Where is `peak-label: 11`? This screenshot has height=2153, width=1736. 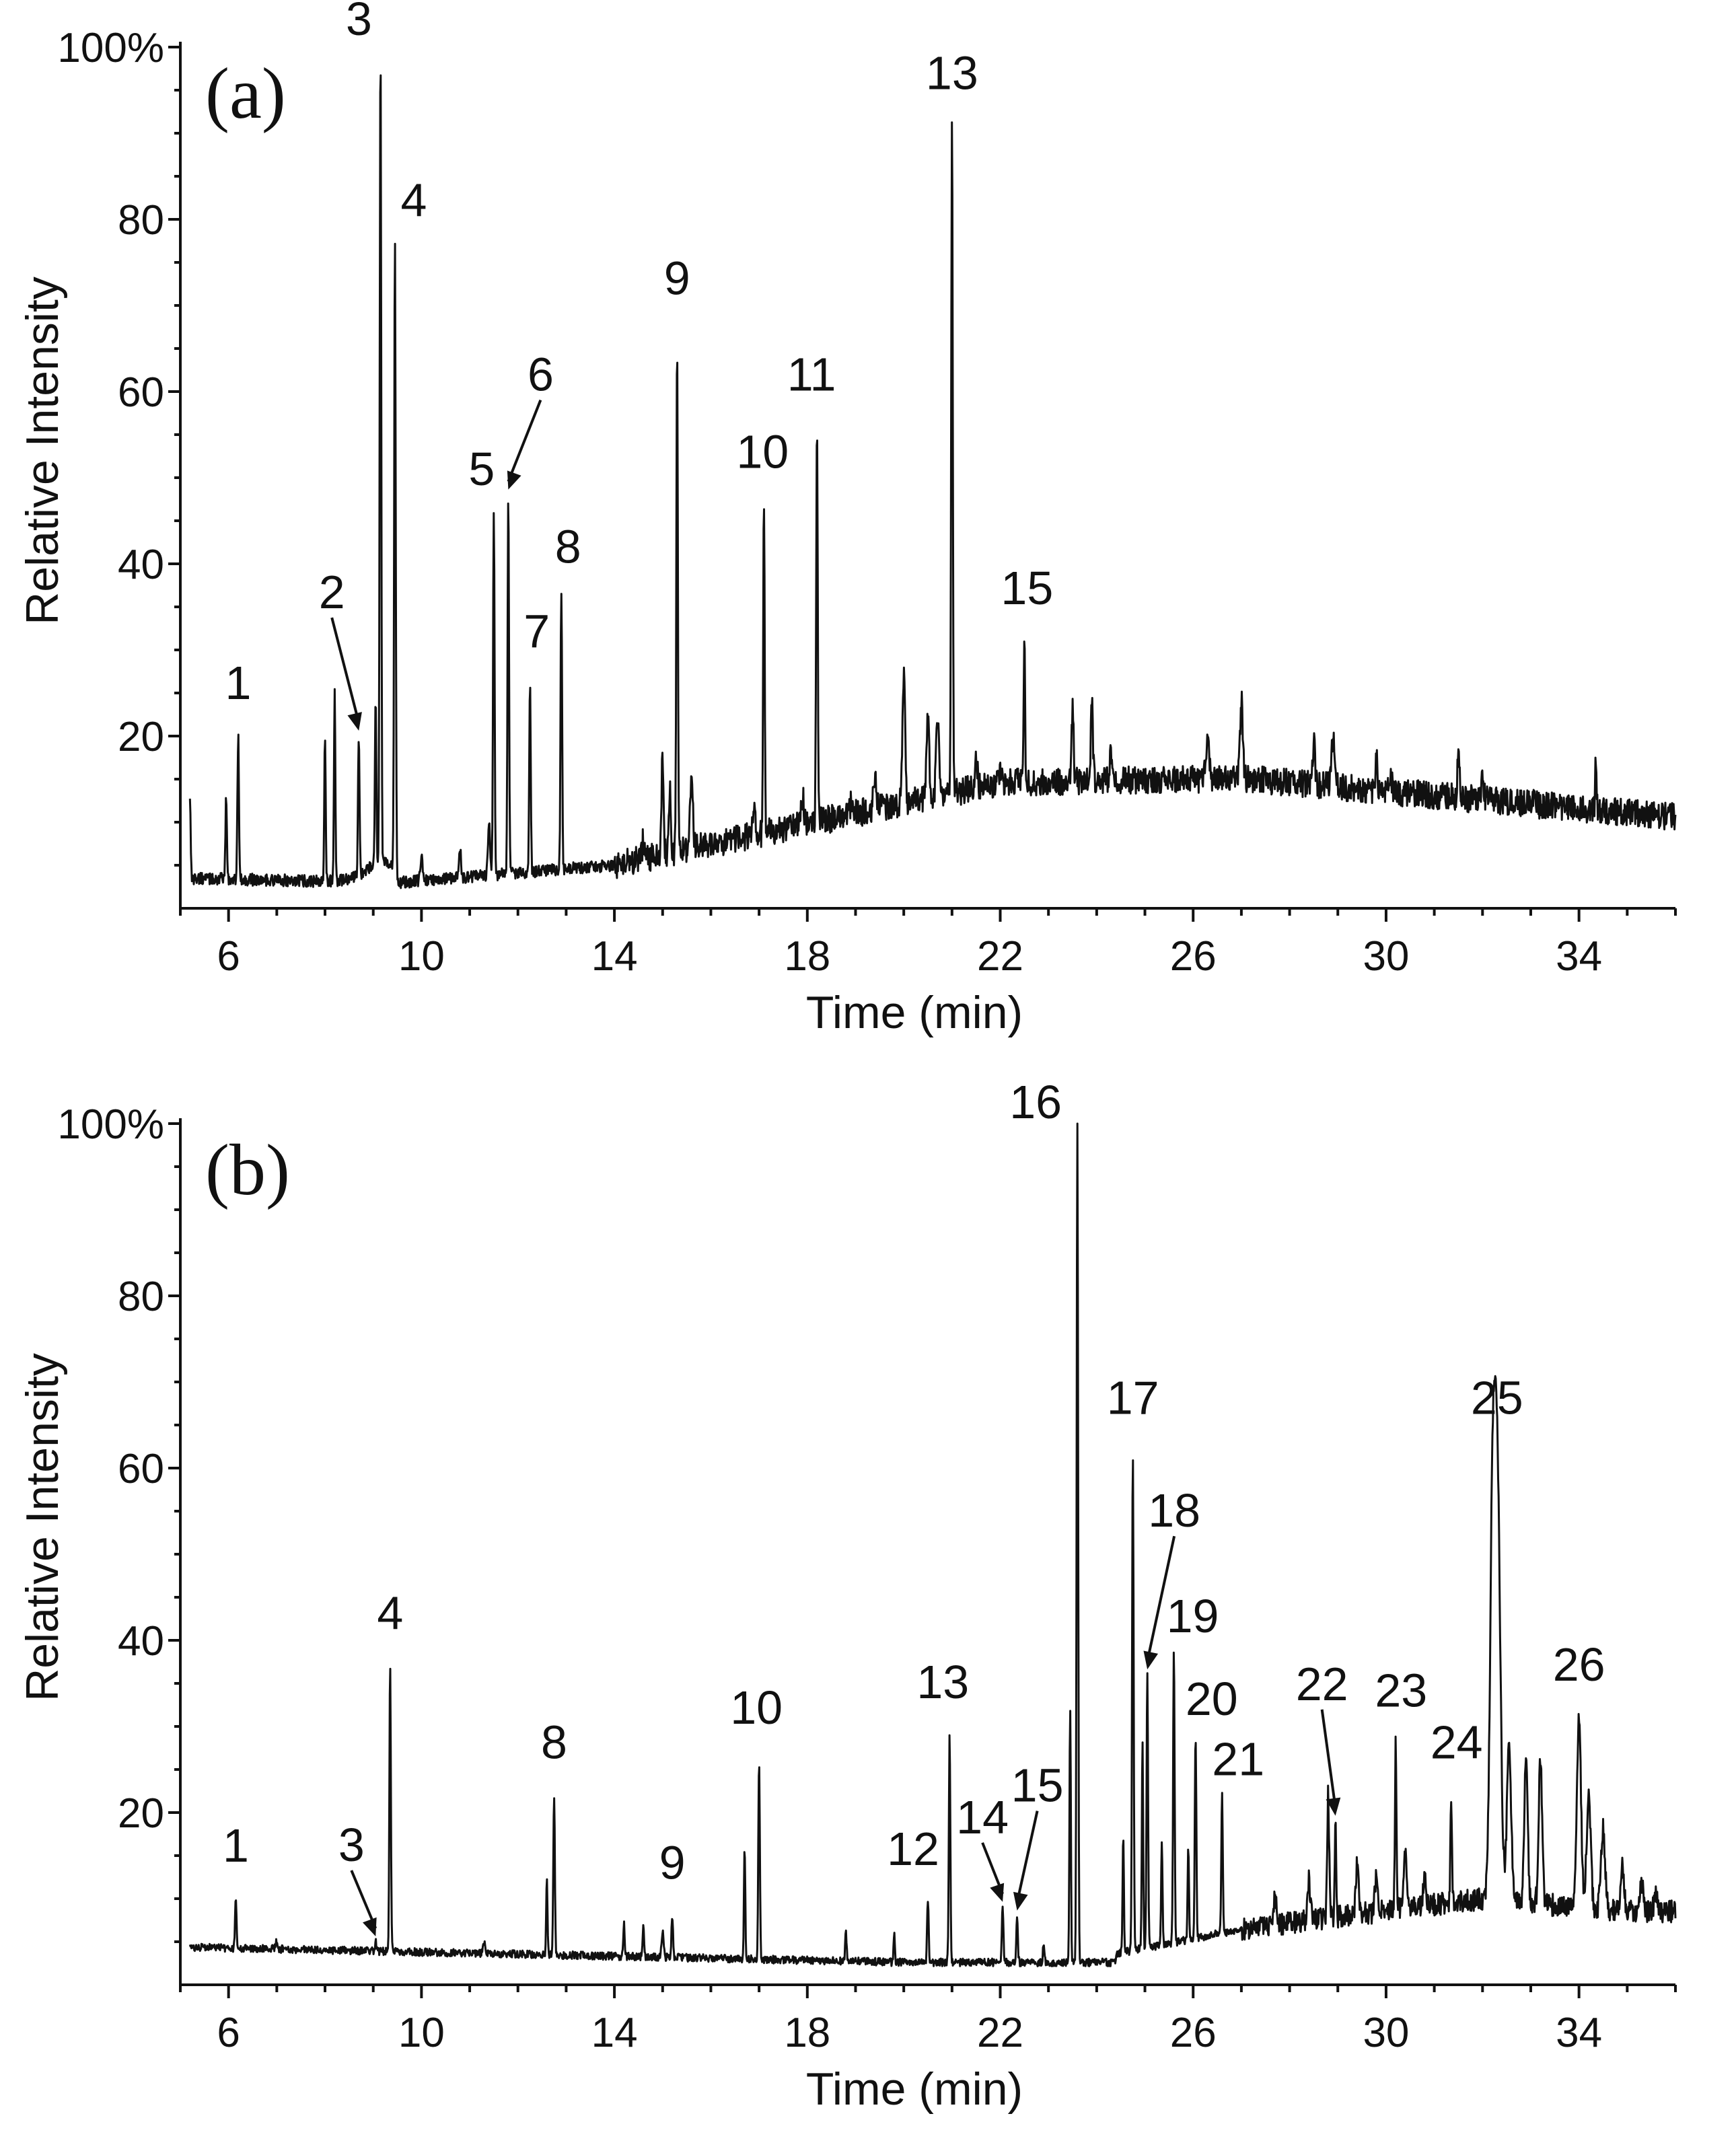 peak-label: 11 is located at coordinates (811, 374).